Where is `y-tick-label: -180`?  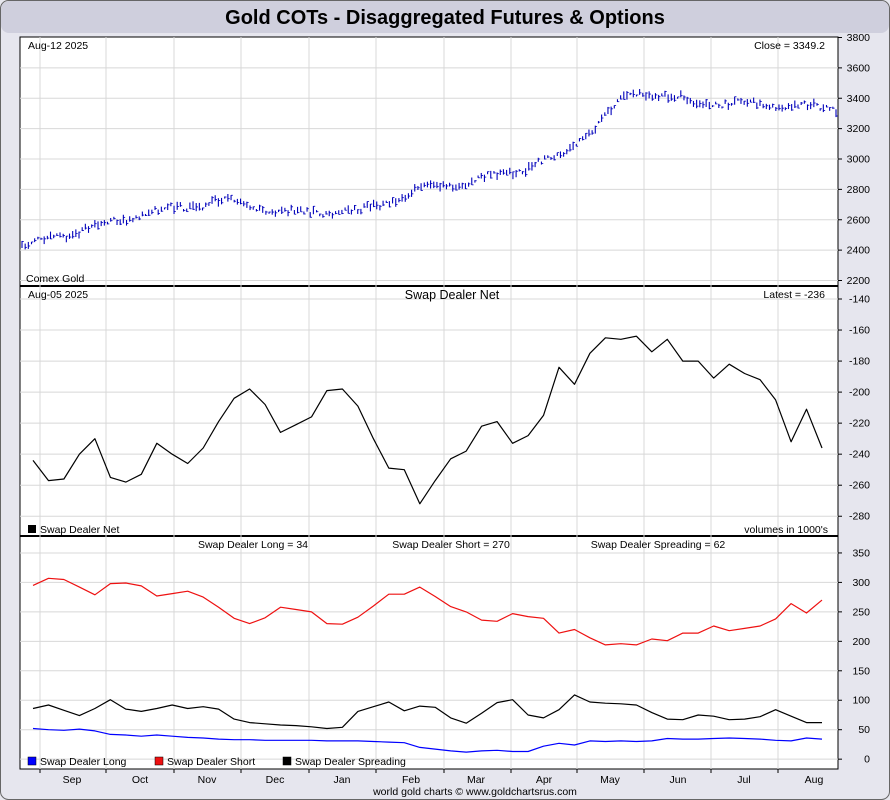 y-tick-label: -180 is located at coordinates (859, 362).